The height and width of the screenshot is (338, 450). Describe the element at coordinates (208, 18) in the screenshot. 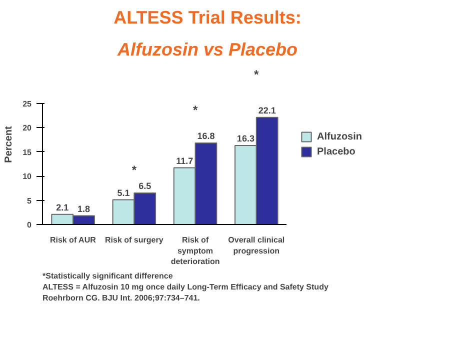

I see `chart-title: ALTESS Trial Results:` at that location.